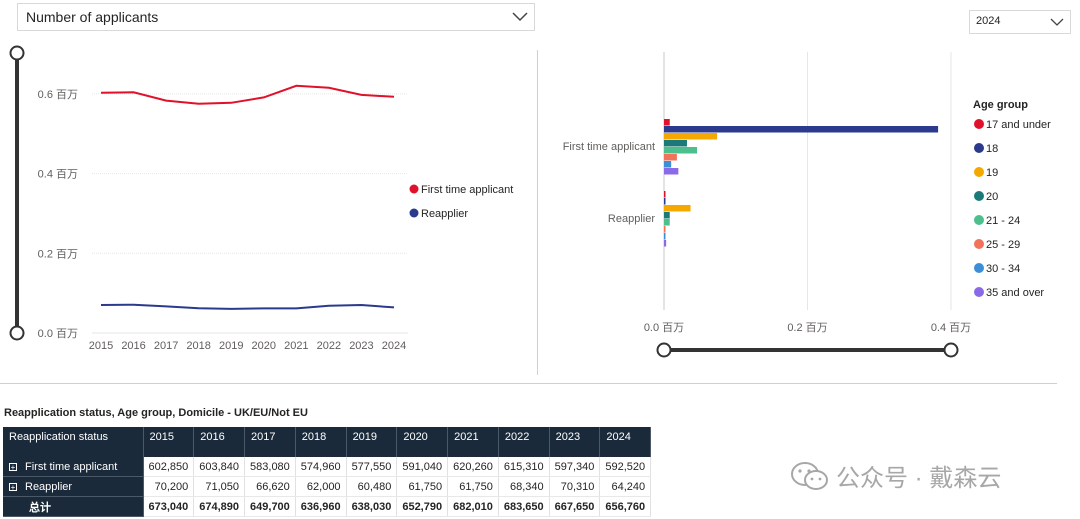 The width and height of the screenshot is (1080, 519). What do you see at coordinates (625, 442) in the screenshot?
I see `column-header-year: 2024` at bounding box center [625, 442].